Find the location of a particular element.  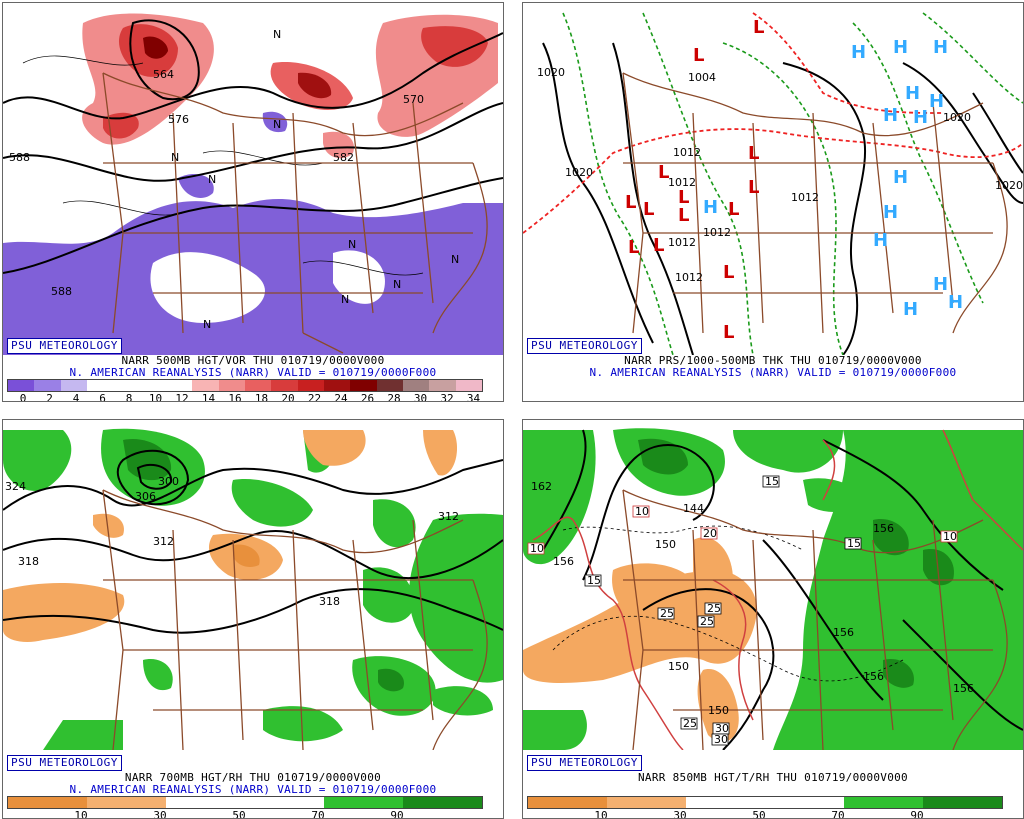

panel-title: NARR 700MB HGT/RH THU 010719/0000V000 is located at coordinates (253, 777).